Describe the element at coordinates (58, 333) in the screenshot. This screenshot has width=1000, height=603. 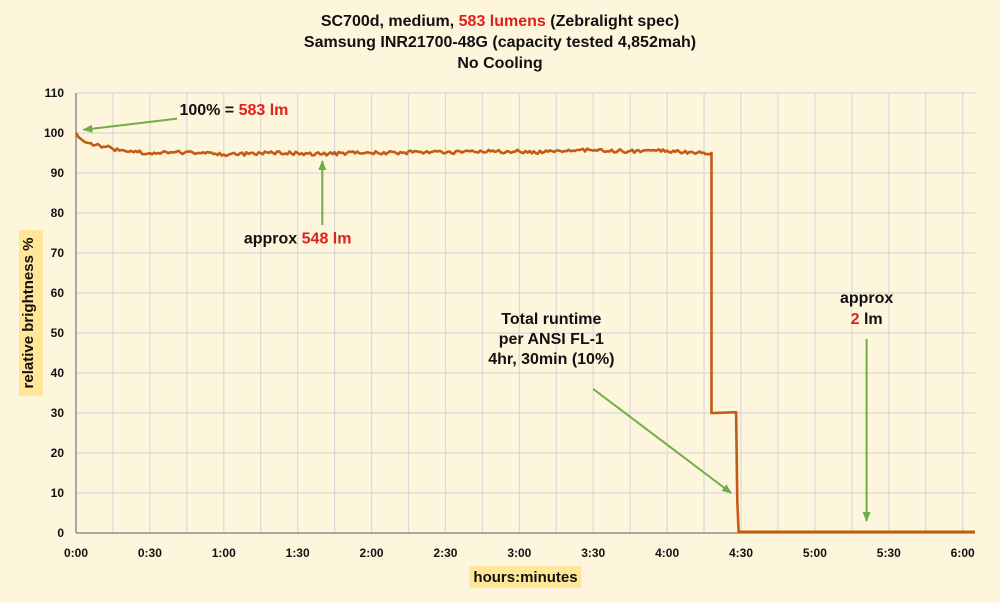
I see `y-tick-label: 50` at that location.